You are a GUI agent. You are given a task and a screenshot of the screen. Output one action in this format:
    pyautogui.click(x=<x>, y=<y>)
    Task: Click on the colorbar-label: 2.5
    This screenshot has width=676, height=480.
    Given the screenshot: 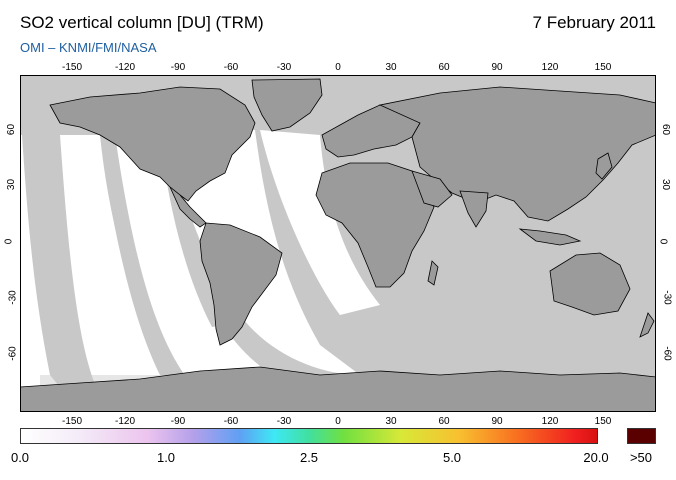 What is the action you would take?
    pyautogui.click(x=309, y=457)
    